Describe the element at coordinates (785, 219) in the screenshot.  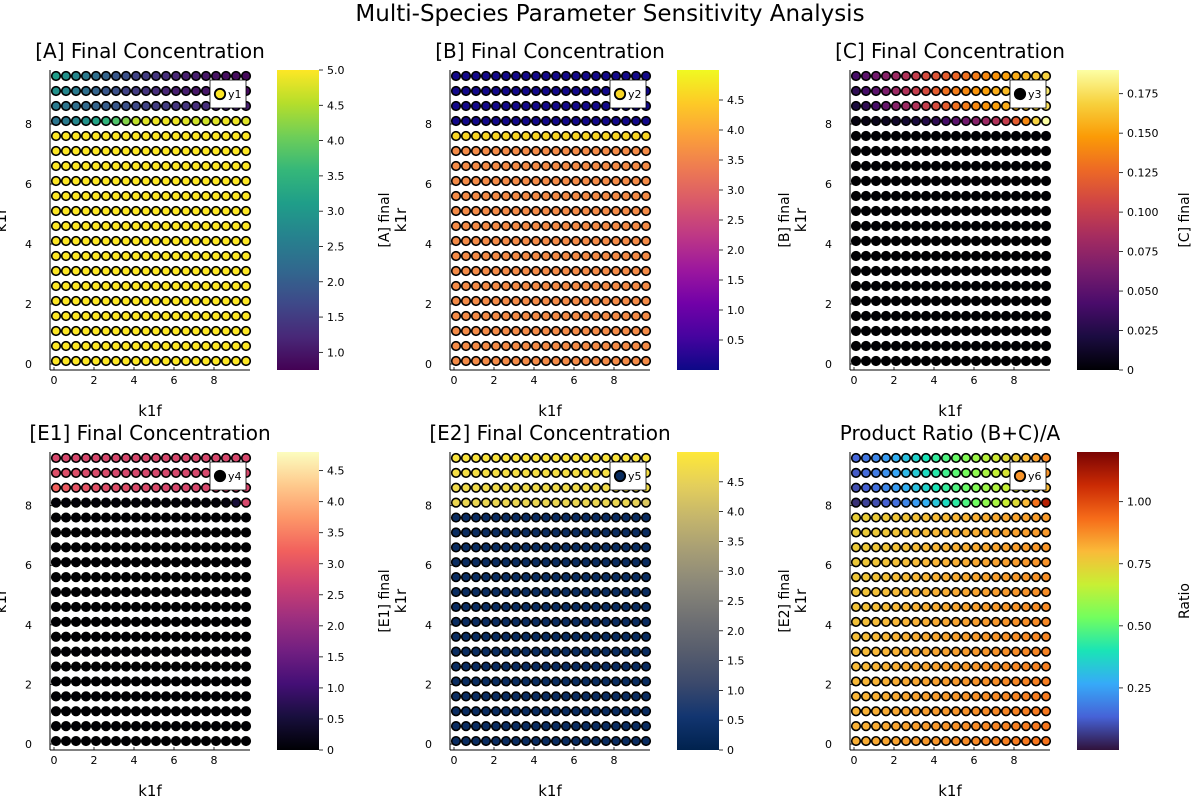
I see `colorbar-label: [B] final` at that location.